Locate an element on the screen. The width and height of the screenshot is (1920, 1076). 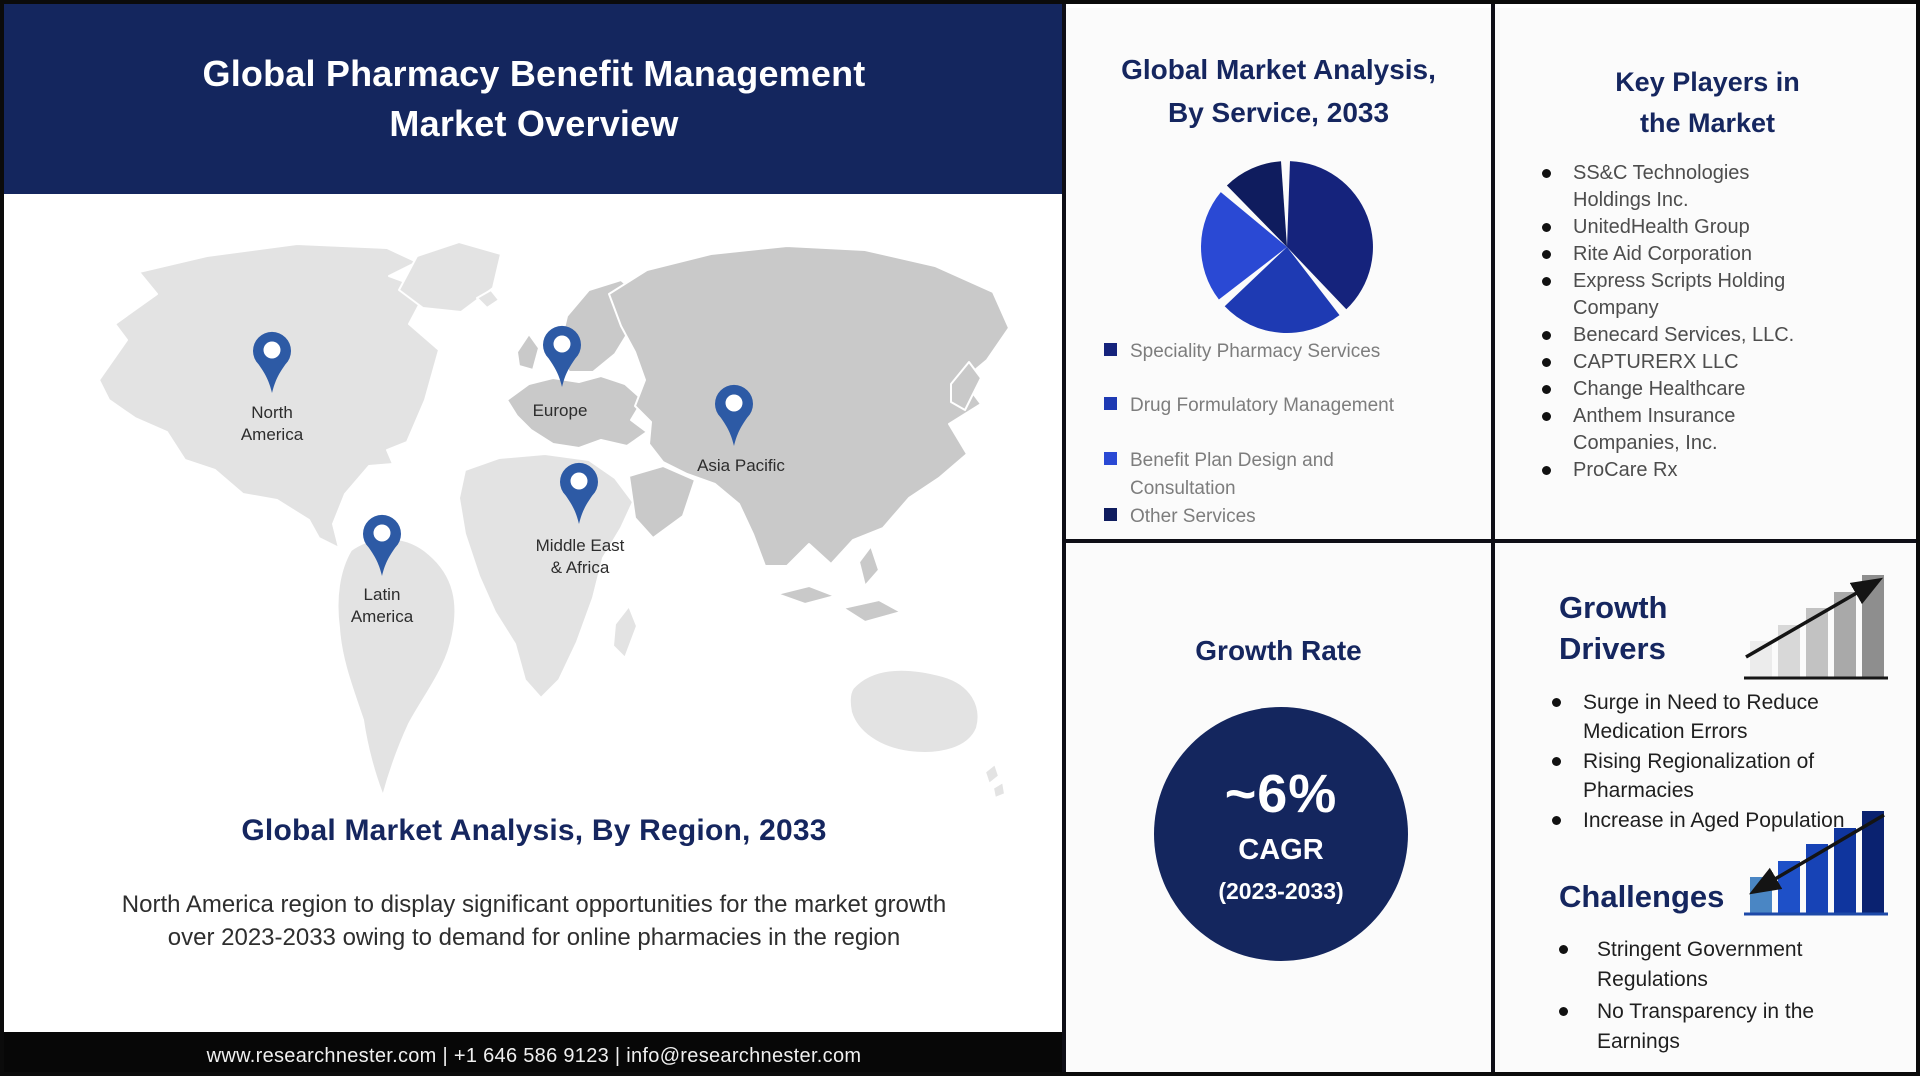
service-pie-chart is located at coordinates (1287, 247).